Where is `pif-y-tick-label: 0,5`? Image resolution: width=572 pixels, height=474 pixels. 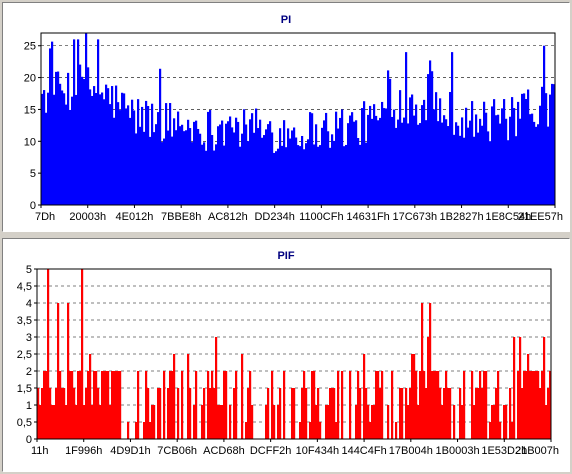 pif-y-tick-label: 0,5 is located at coordinates (24, 423).